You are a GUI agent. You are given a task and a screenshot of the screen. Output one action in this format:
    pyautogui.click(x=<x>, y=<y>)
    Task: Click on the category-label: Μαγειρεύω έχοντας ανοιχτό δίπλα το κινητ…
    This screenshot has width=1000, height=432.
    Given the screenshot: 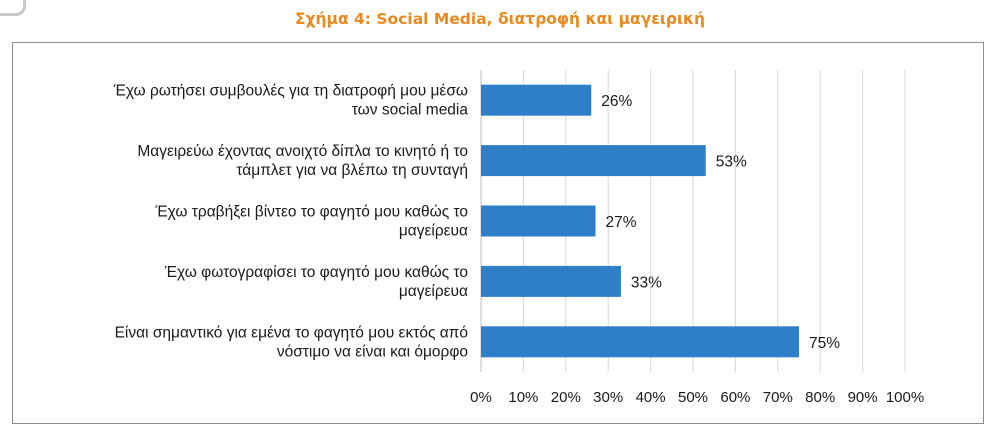 What is the action you would take?
    pyautogui.click(x=302, y=151)
    